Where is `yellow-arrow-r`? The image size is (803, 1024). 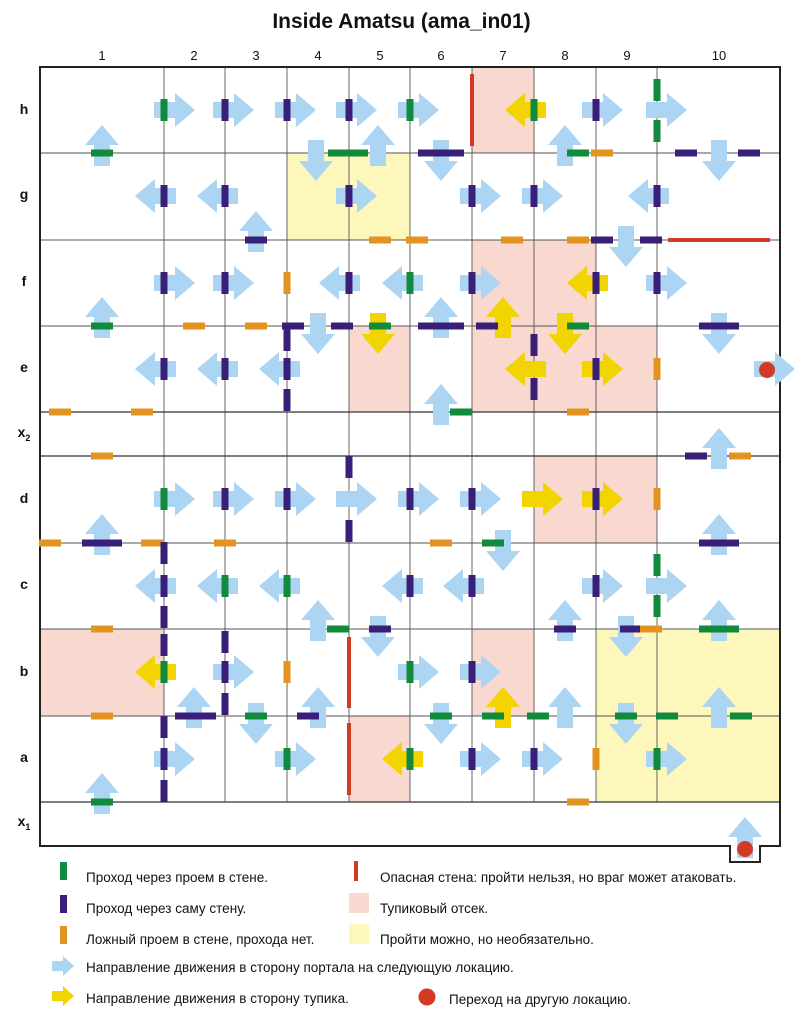
yellow-arrow-r is located at coordinates (602, 499).